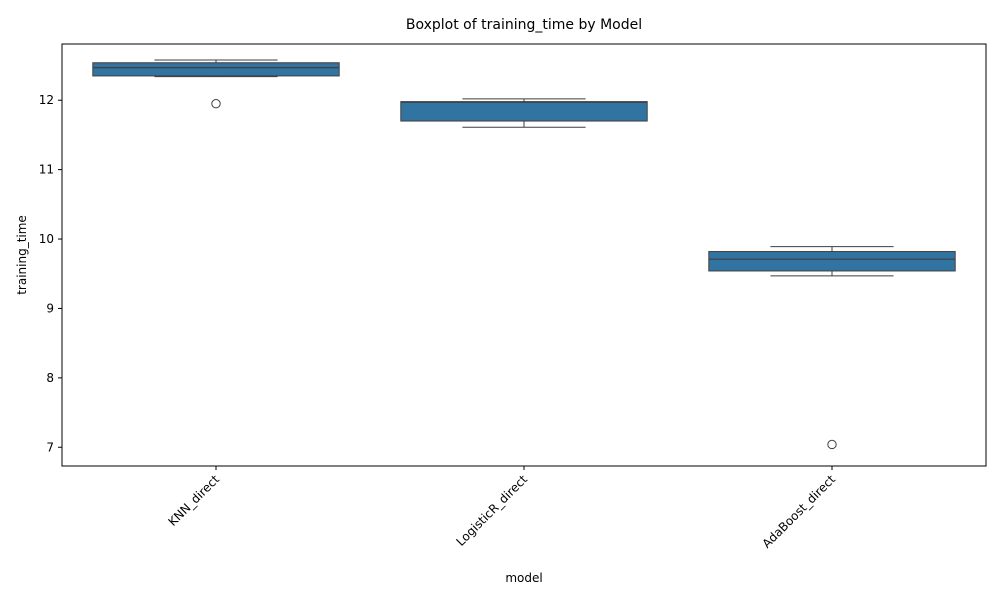 The image size is (1000, 600). What do you see at coordinates (50, 273) in the screenshot?
I see `y-axis: 7 8 9 10 11 12` at bounding box center [50, 273].